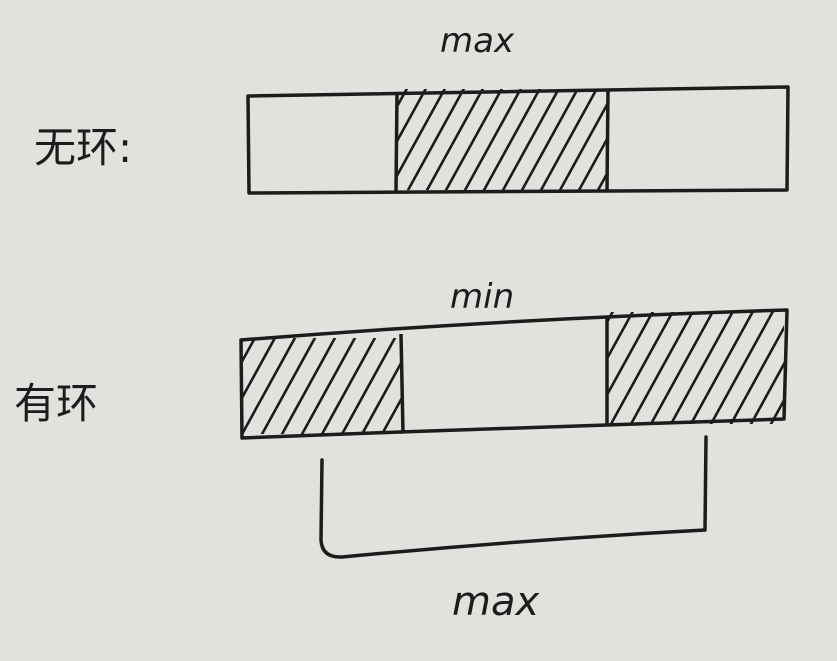 This screenshot has width=837, height=661. What do you see at coordinates (56, 403) in the screenshot?
I see `with-cycle-label: 有环` at bounding box center [56, 403].